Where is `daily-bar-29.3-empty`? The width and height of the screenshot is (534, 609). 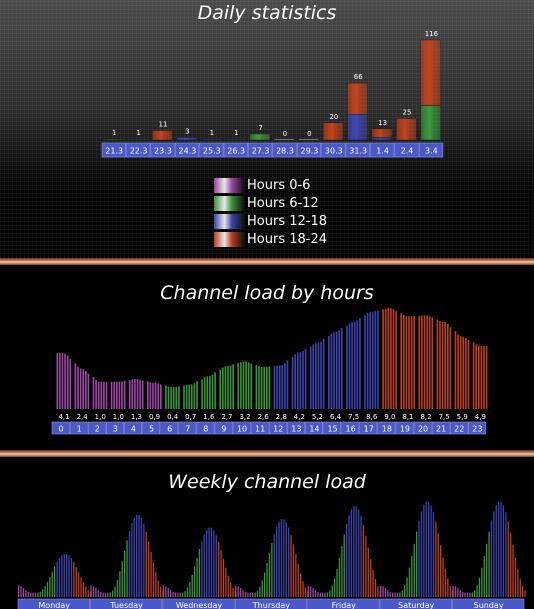 daily-bar-29.3-empty is located at coordinates (308, 139).